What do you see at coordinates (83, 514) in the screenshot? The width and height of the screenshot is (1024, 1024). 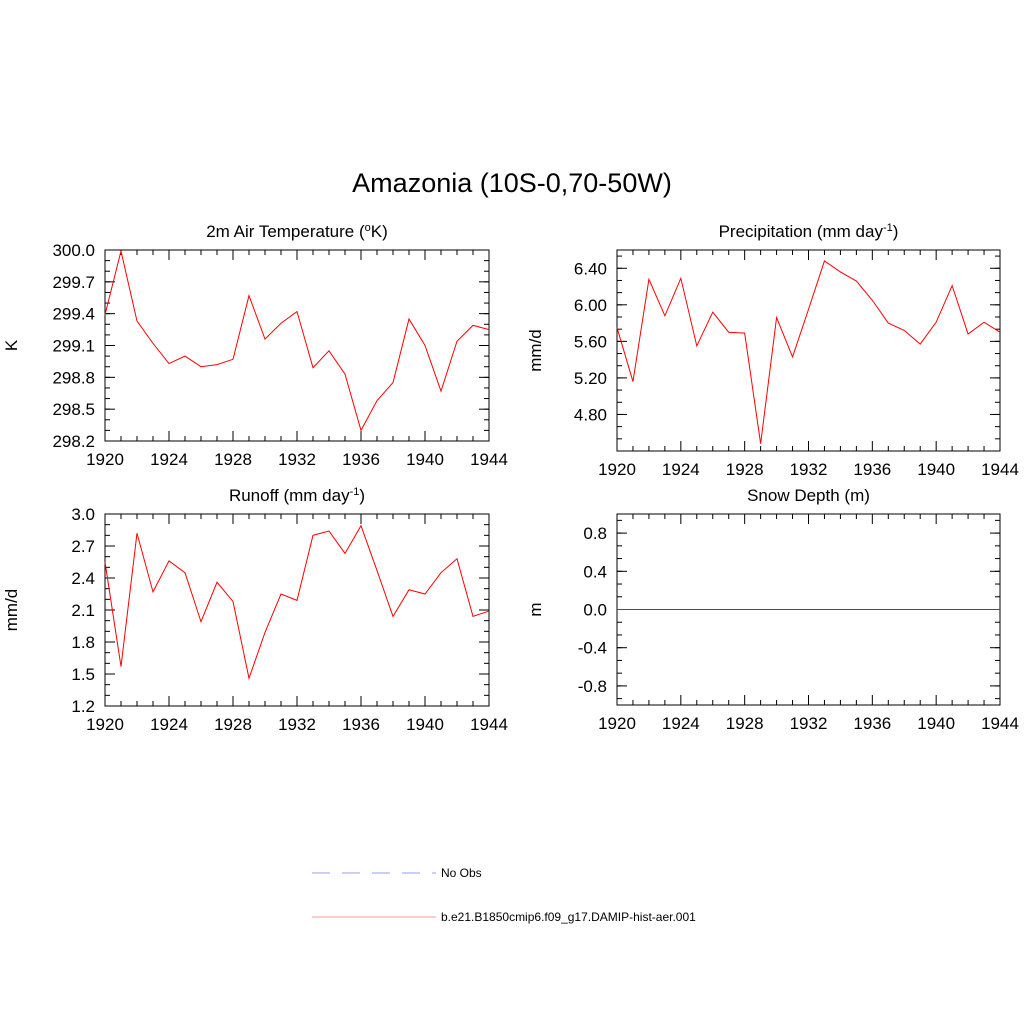 I see `runoff-y-tick-label: 3.0` at bounding box center [83, 514].